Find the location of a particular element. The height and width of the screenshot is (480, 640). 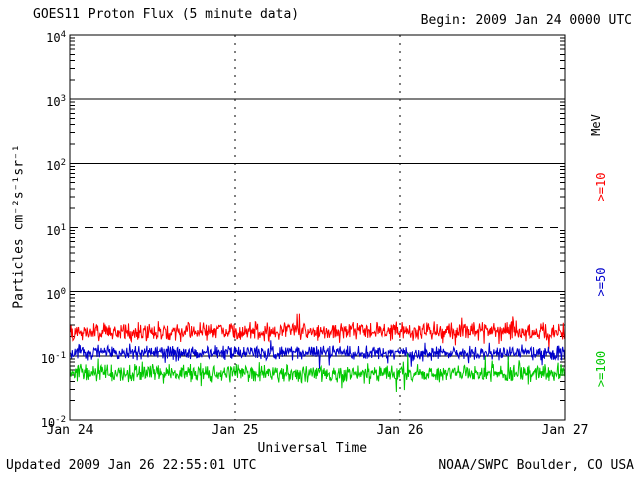

x-tick-label: Jan 25 is located at coordinates (235, 430).